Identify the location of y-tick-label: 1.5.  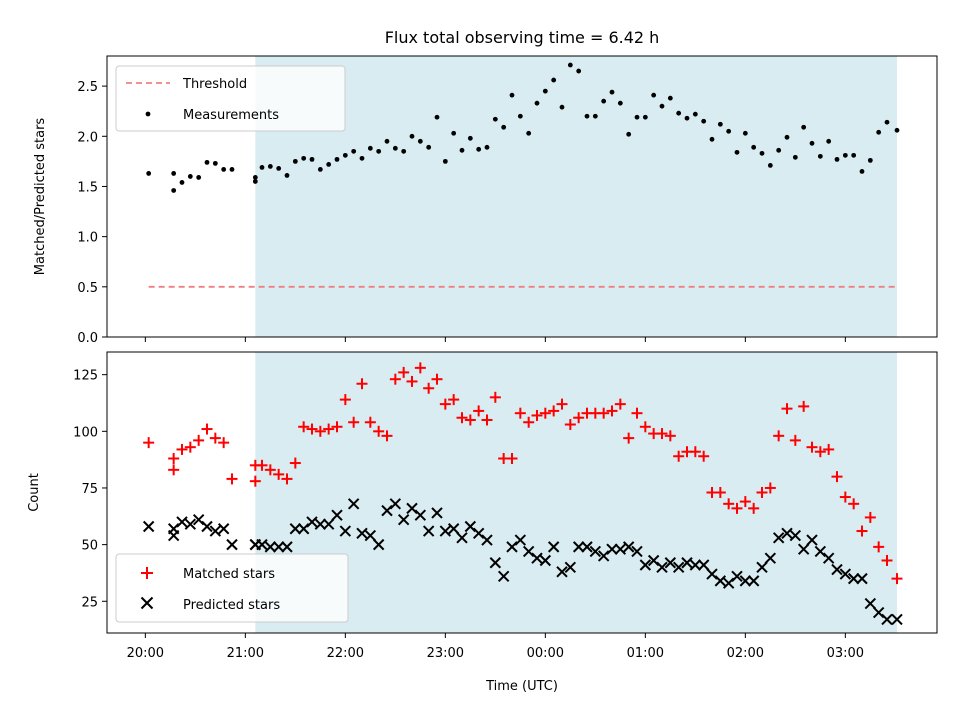
(87, 187).